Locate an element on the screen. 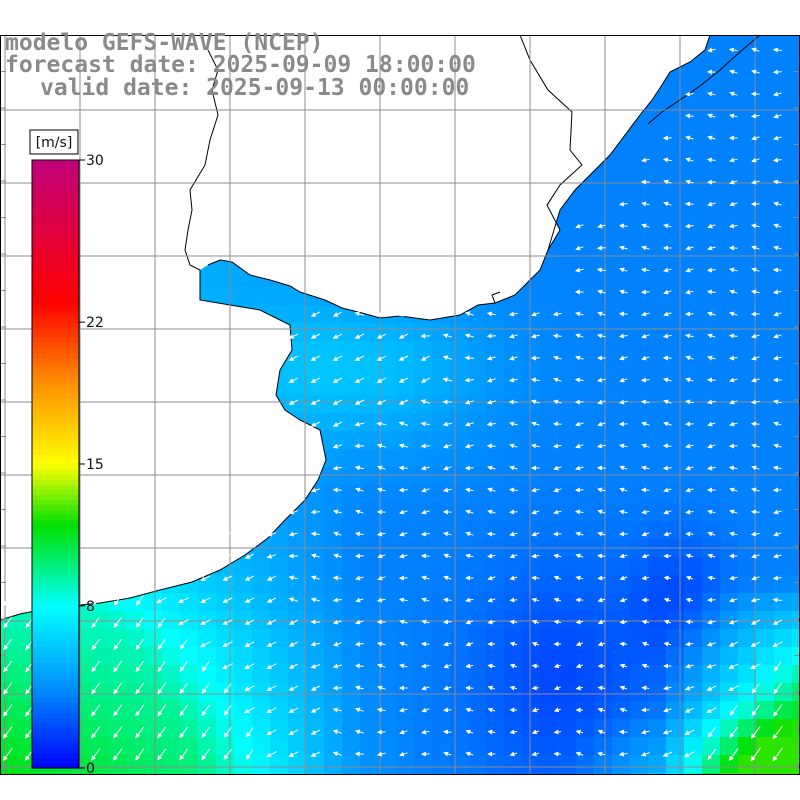 The width and height of the screenshot is (800, 800). valid-date: valid date: 2025-09-13 00:00:00 is located at coordinates (254, 88).